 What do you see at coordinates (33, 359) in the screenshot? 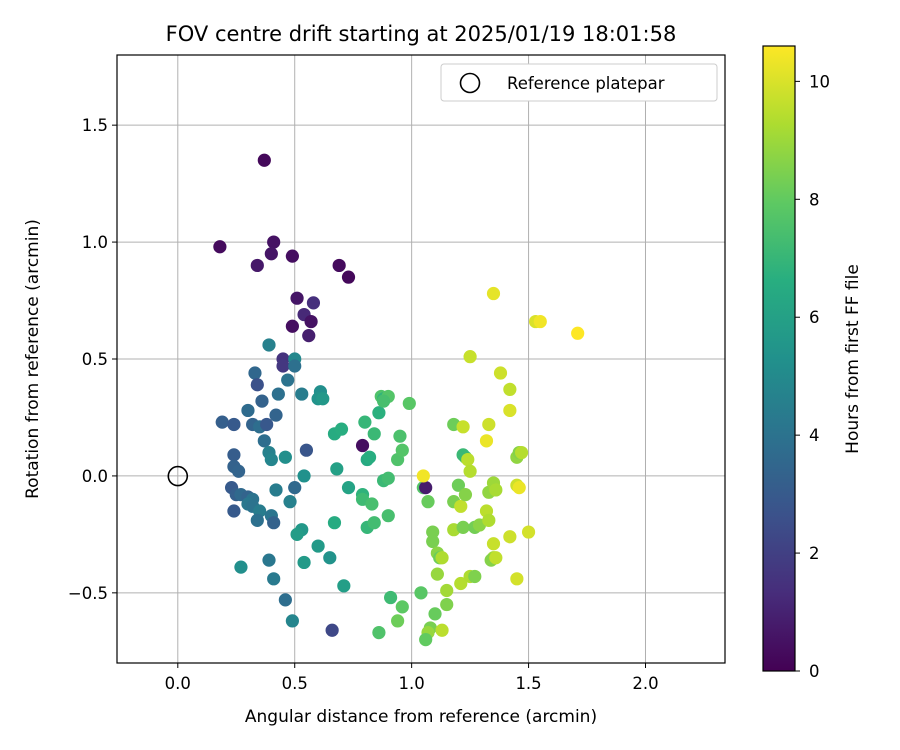
I see `y-axis-label: Rotation from reference (arcmin)` at bounding box center [33, 359].